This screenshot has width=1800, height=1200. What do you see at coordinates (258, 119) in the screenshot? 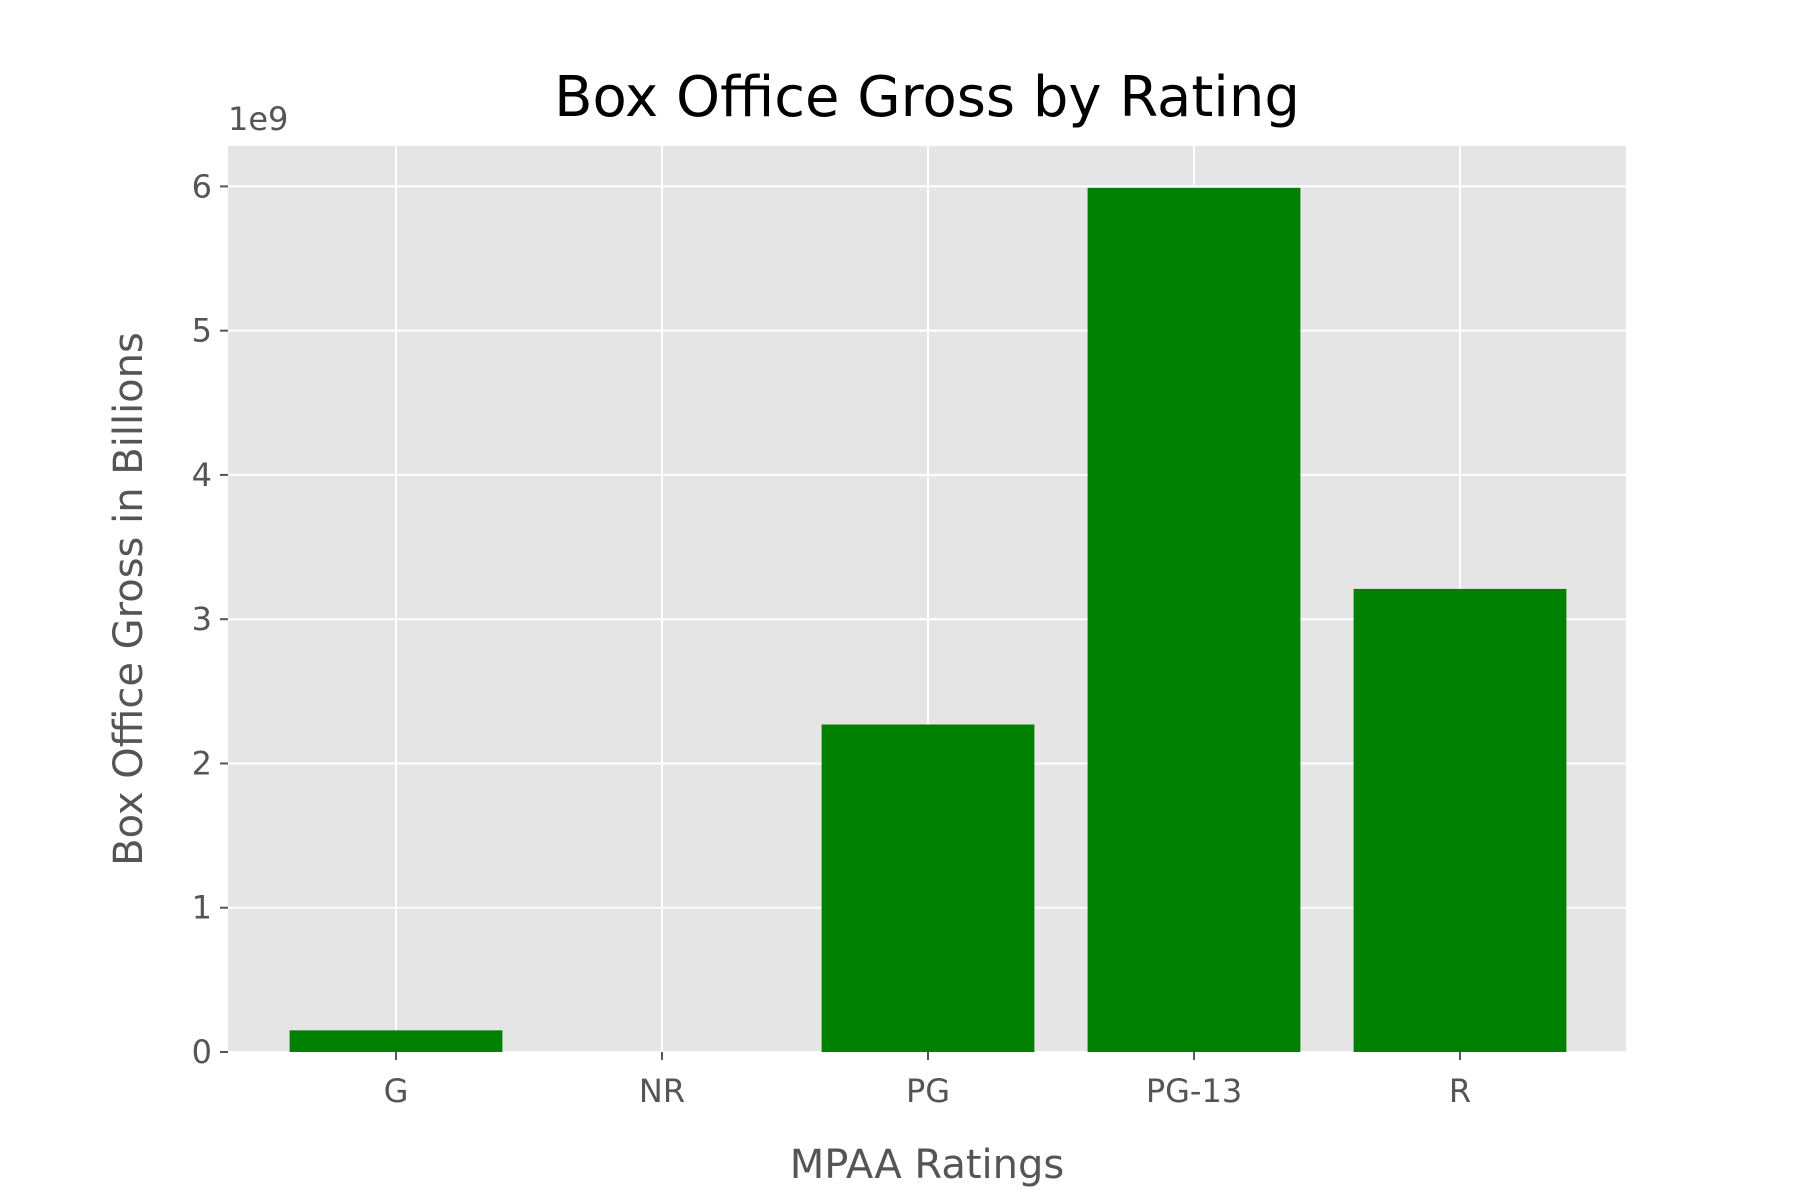
I see `y-offset-label: 1e9` at bounding box center [258, 119].